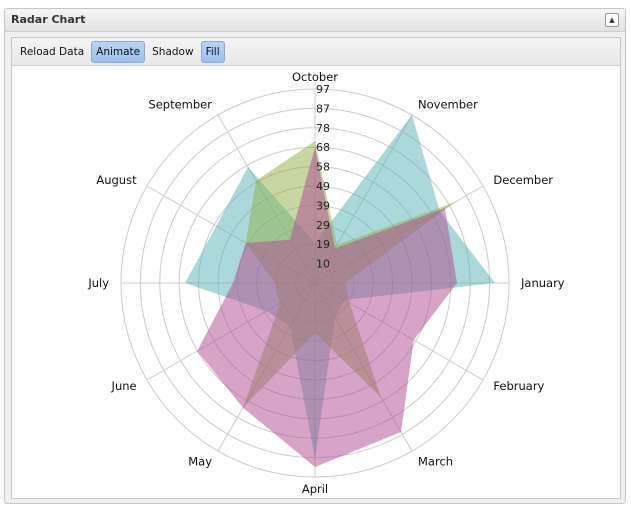  Describe the element at coordinates (315, 489) in the screenshot. I see `category-label: April` at that location.